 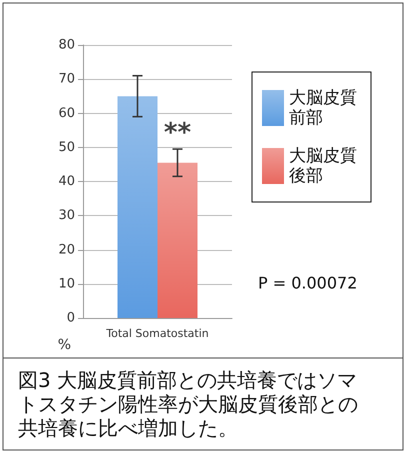 I want to click on y-tick-label: 10, so click(x=66, y=284).